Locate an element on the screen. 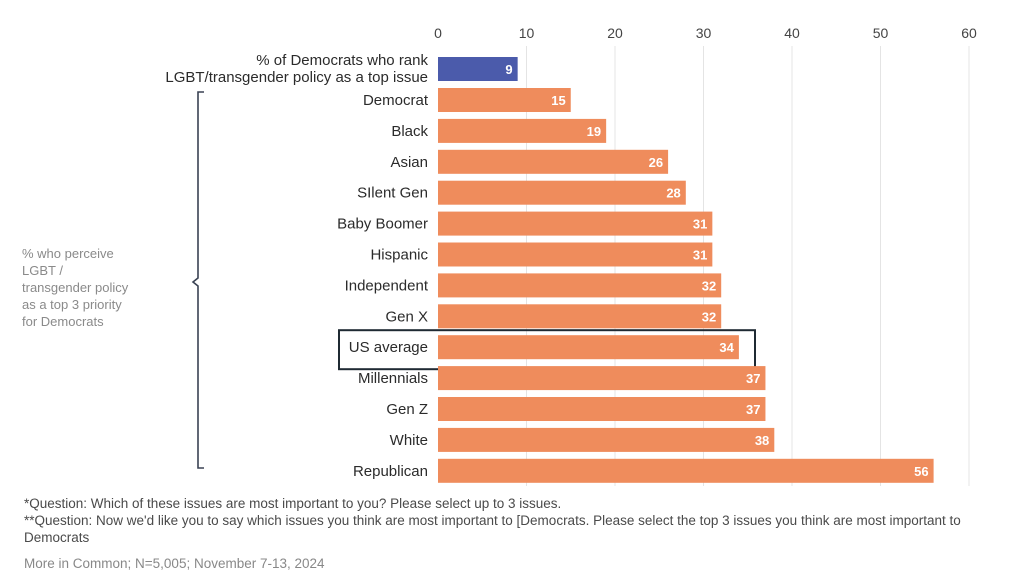 This screenshot has height=588, width=1024. value-label-us-average: 34 is located at coordinates (726, 347).